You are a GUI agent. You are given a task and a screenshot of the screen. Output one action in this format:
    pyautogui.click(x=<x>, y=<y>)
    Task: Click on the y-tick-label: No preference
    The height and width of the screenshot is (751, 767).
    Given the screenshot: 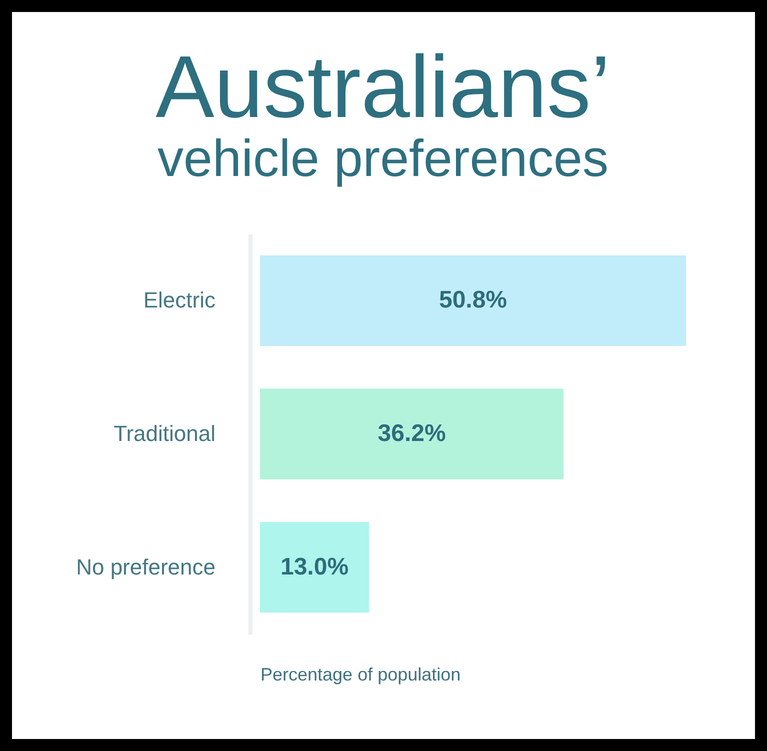 What is the action you would take?
    pyautogui.click(x=146, y=567)
    